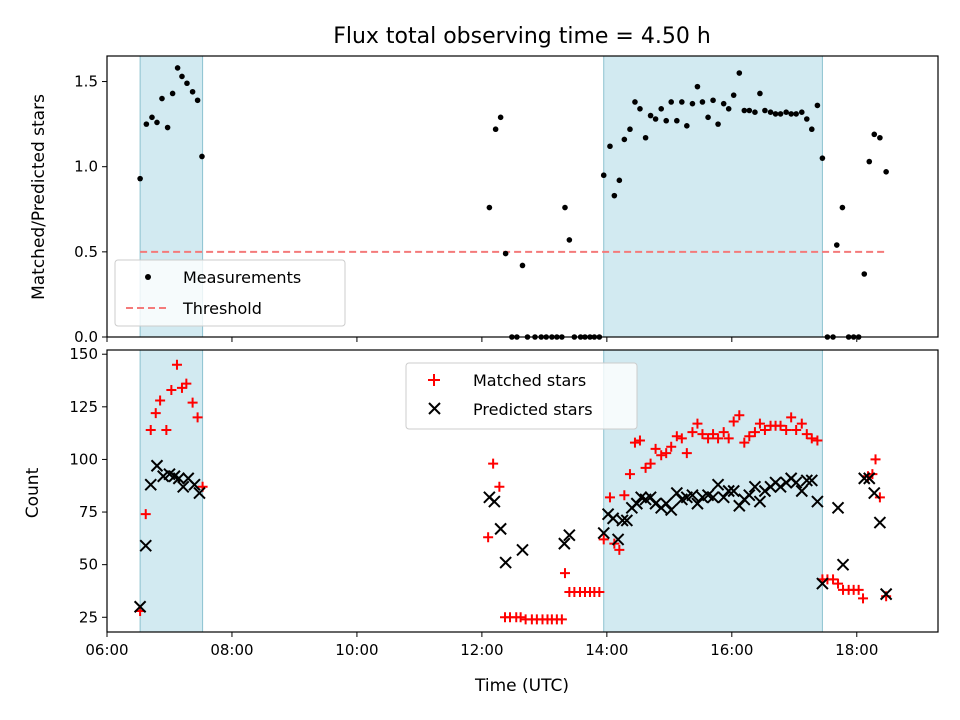 Image resolution: width=960 pixels, height=720 pixels. Describe the element at coordinates (434, 408) in the screenshot. I see `legend-marker-predicted-stars` at that location.